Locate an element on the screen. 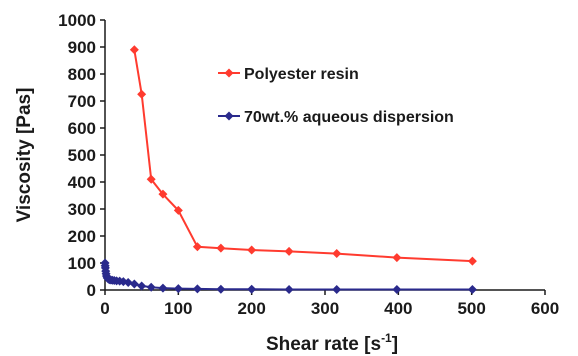  y-tick-label: 300 is located at coordinates (82, 209).